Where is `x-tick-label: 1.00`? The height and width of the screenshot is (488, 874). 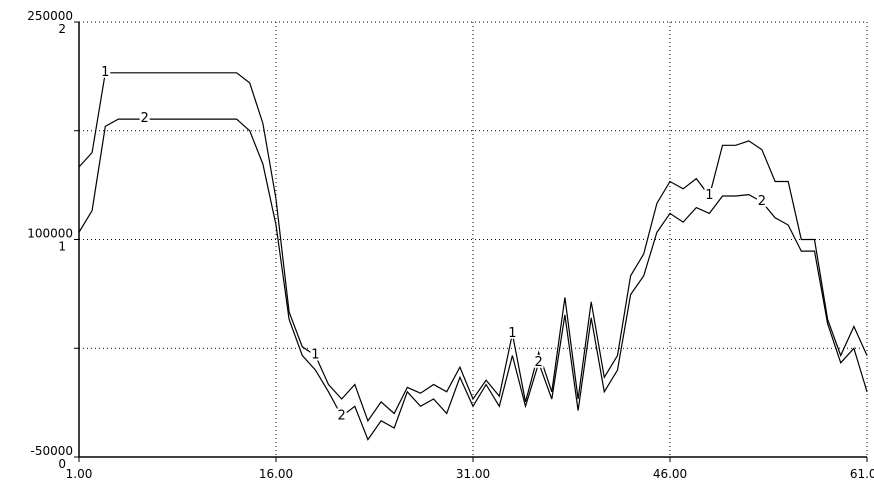
x-tick-label: 1.00 is located at coordinates (79, 474).